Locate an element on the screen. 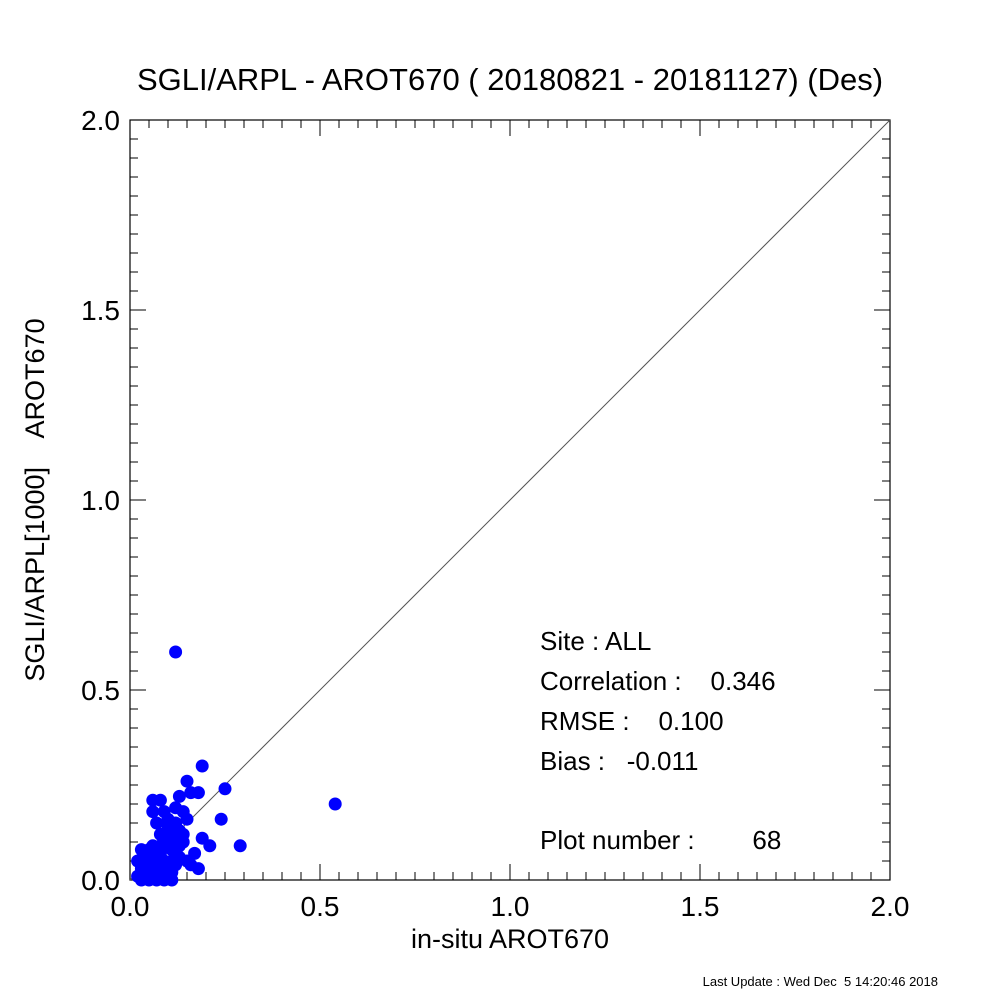 This screenshot has width=1000, height=1000. x-tick-label: 1.0 is located at coordinates (510, 906).